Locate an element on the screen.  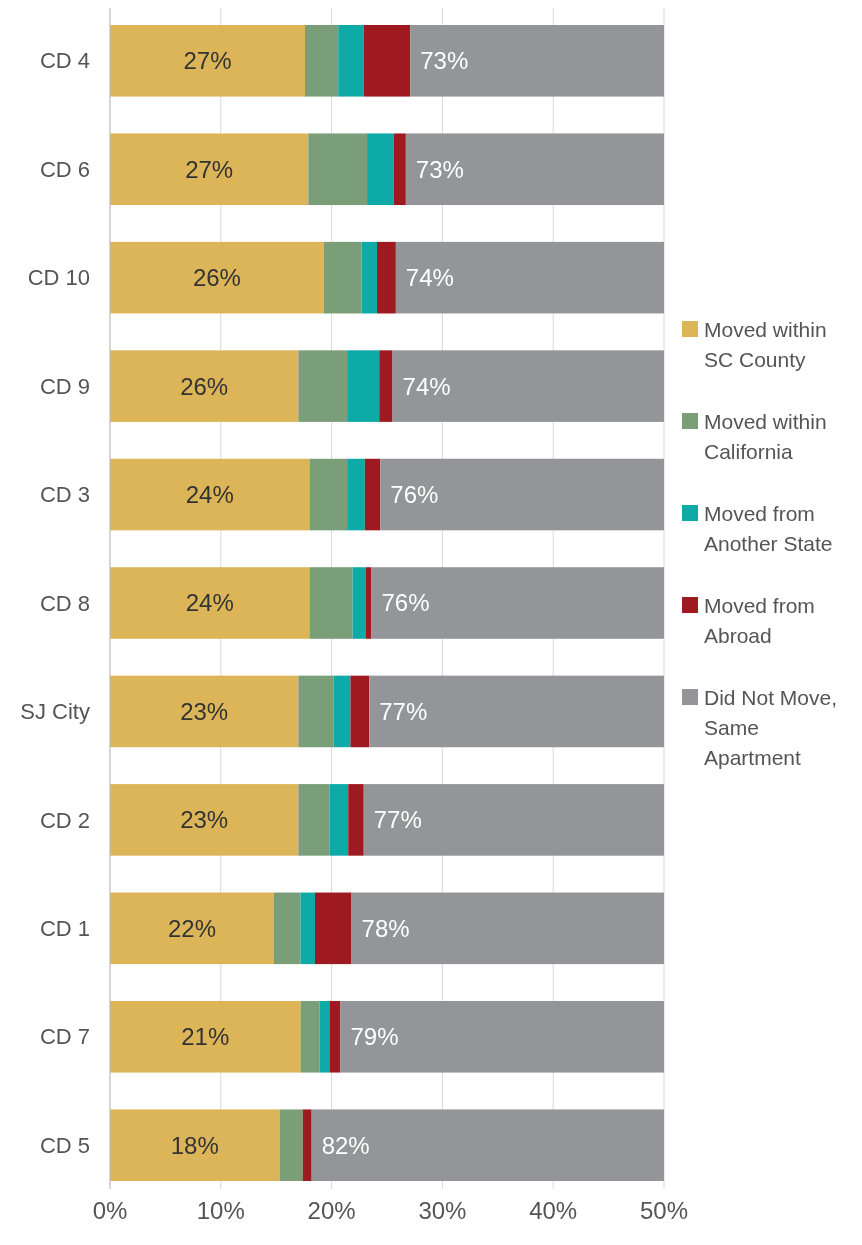
x-tick-label: 20% is located at coordinates (331, 1210).